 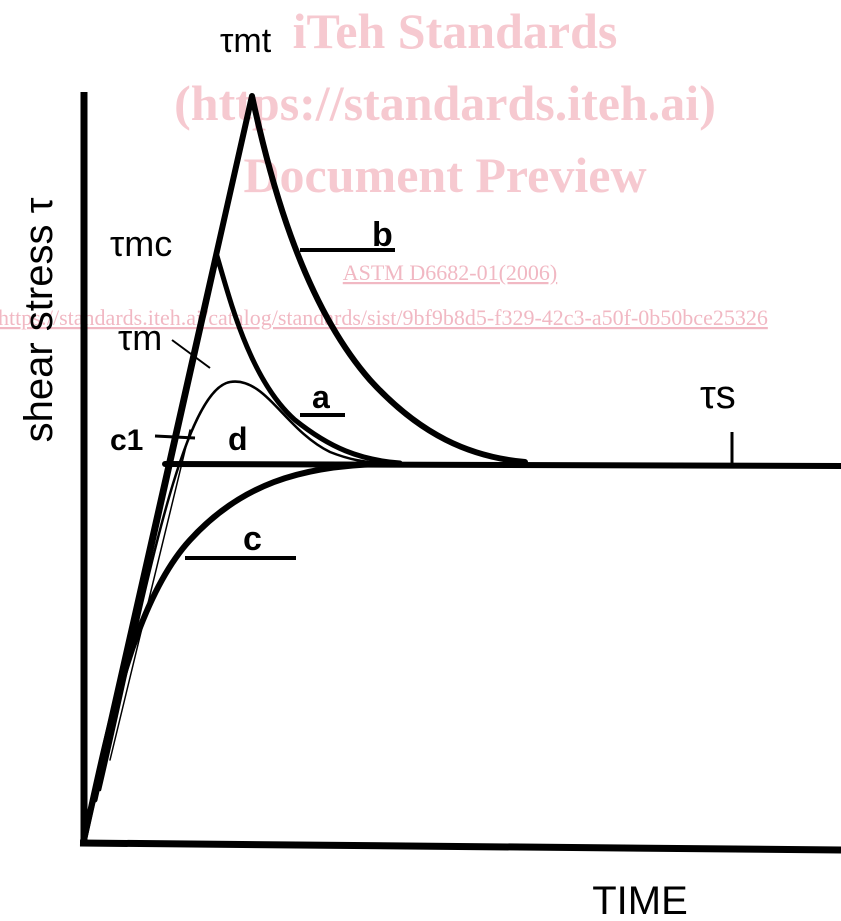 What do you see at coordinates (444, 175) in the screenshot?
I see `watermark-preview: Document Preview` at bounding box center [444, 175].